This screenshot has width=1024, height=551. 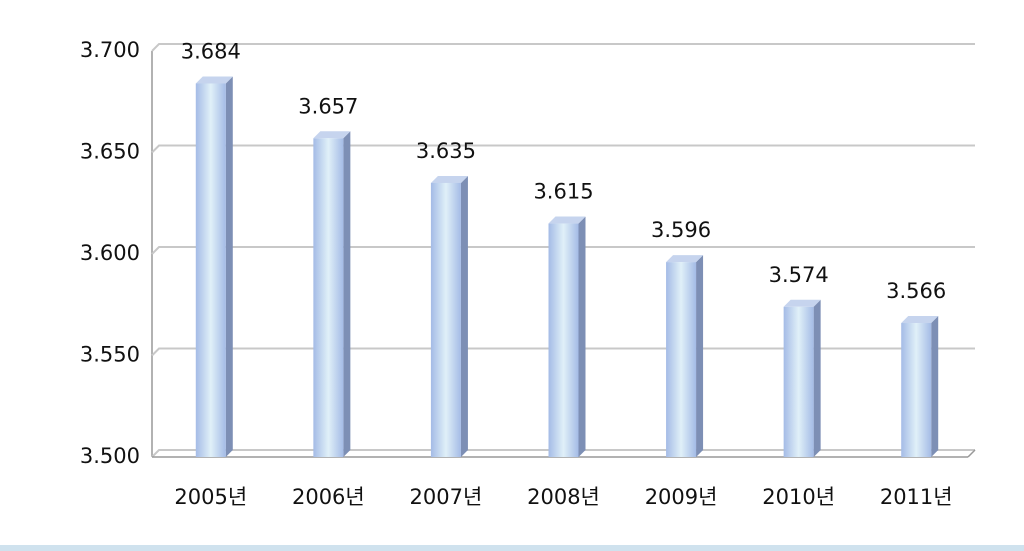 I want to click on value-label: 3.596, so click(x=681, y=230).